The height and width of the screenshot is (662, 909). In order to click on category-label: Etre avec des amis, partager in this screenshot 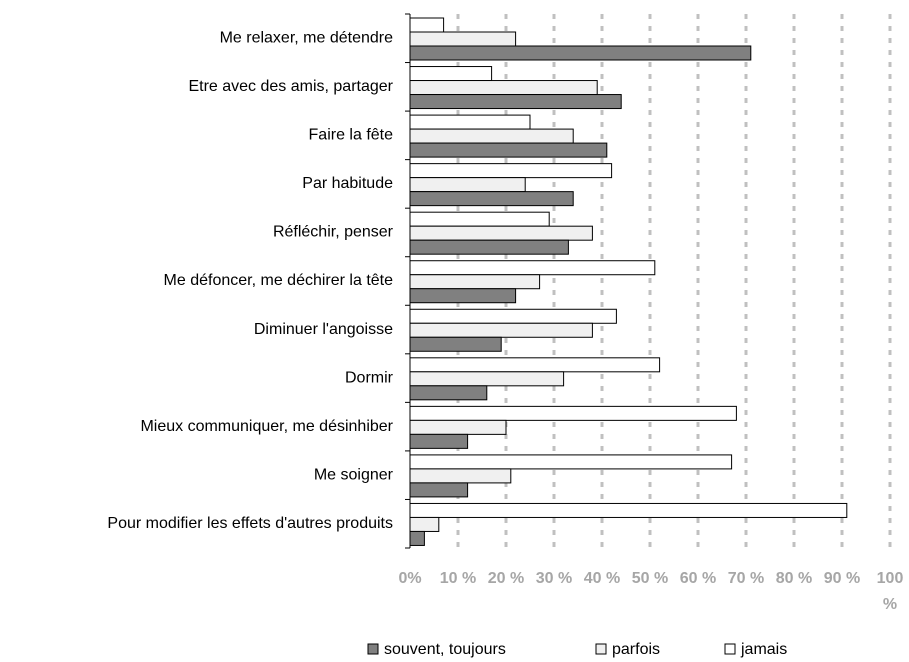, I will do `click(290, 86)`.